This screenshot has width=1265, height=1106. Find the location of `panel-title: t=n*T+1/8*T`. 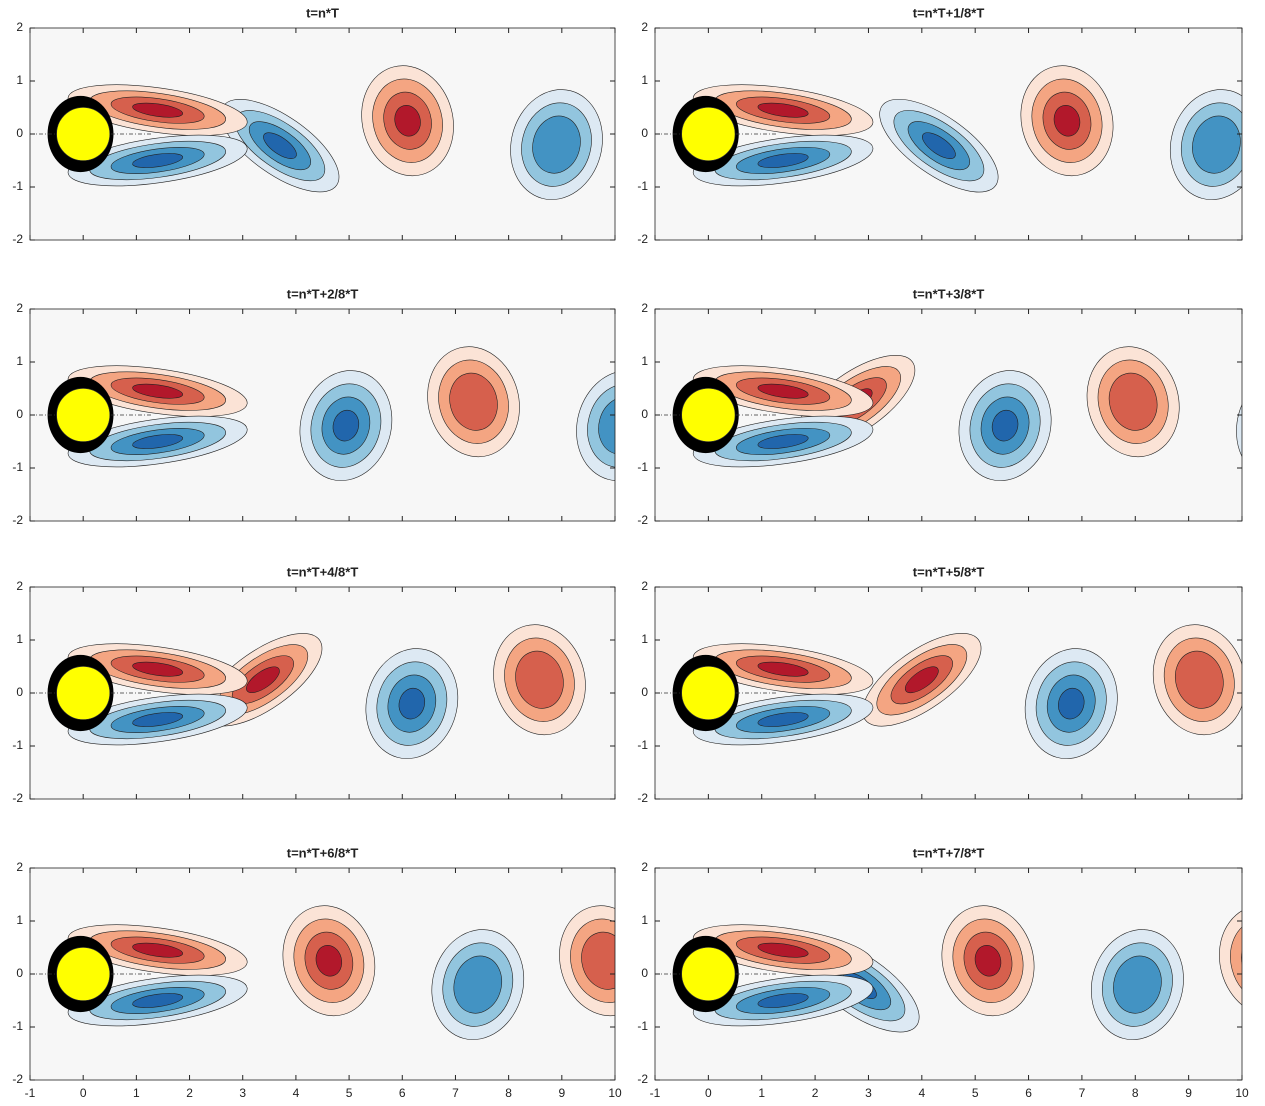

panel-title: t=n*T+1/8*T is located at coordinates (949, 12).